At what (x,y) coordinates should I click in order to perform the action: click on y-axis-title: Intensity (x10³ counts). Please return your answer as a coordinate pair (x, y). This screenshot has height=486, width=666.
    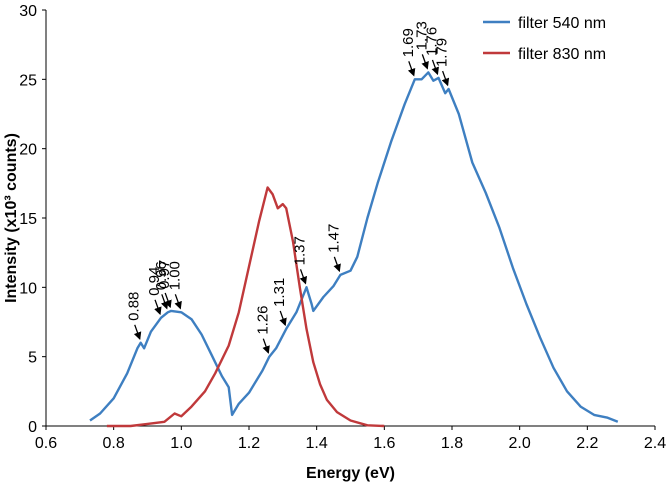
    Looking at the image, I should click on (11, 218).